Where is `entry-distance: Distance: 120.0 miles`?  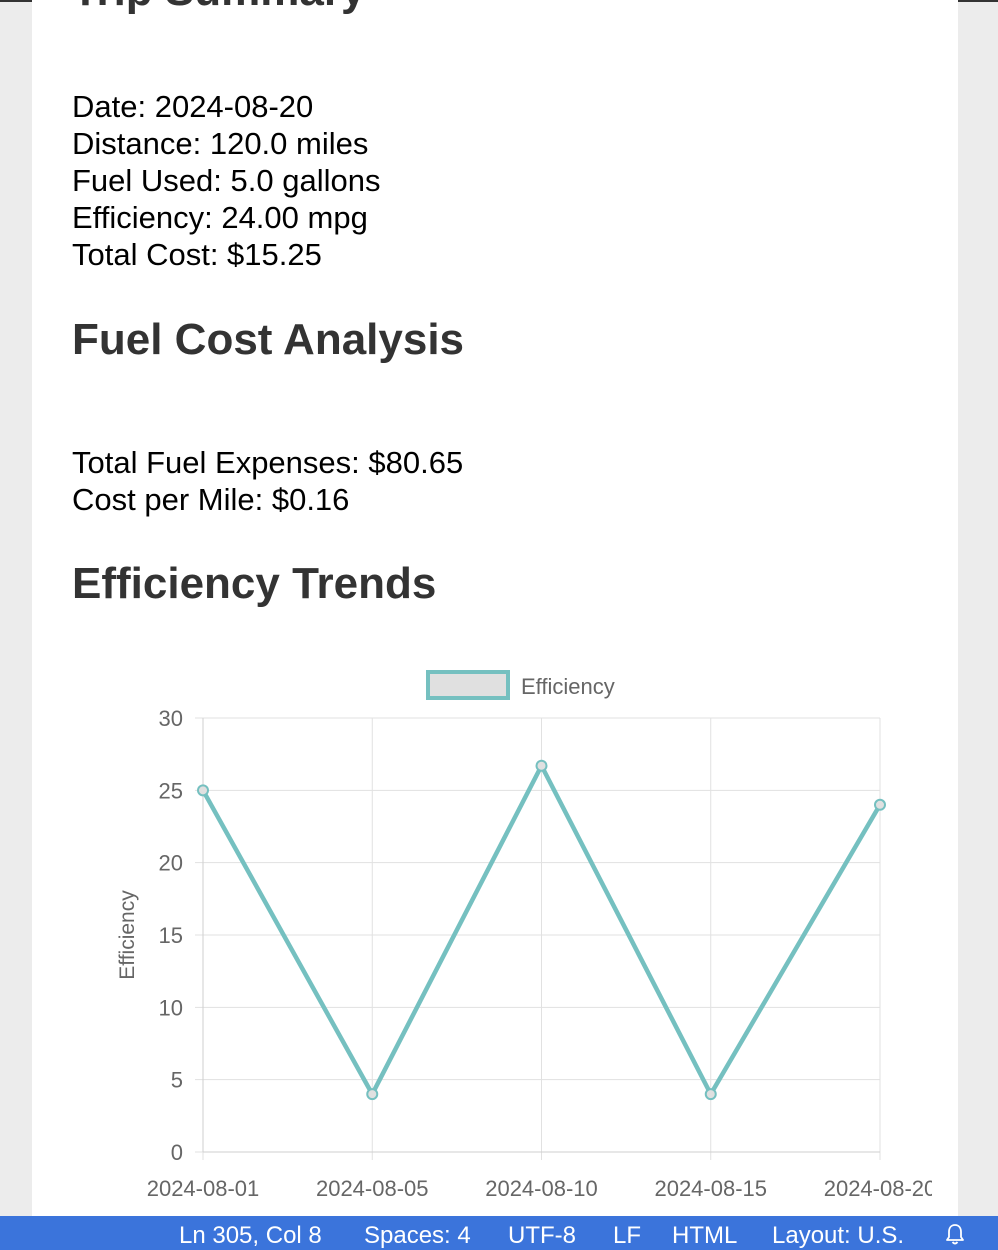
entry-distance: Distance: 120.0 miles is located at coordinates (220, 143).